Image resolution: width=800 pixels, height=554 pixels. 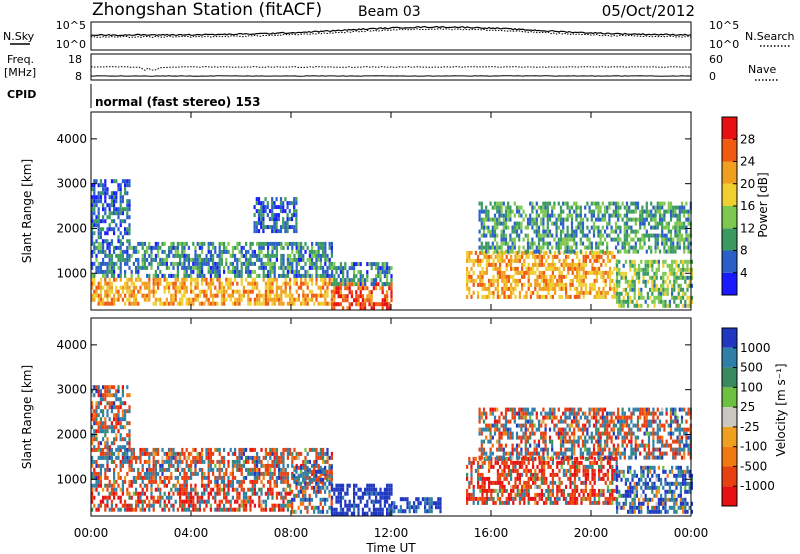 I want to click on data-blob, so click(x=362, y=499).